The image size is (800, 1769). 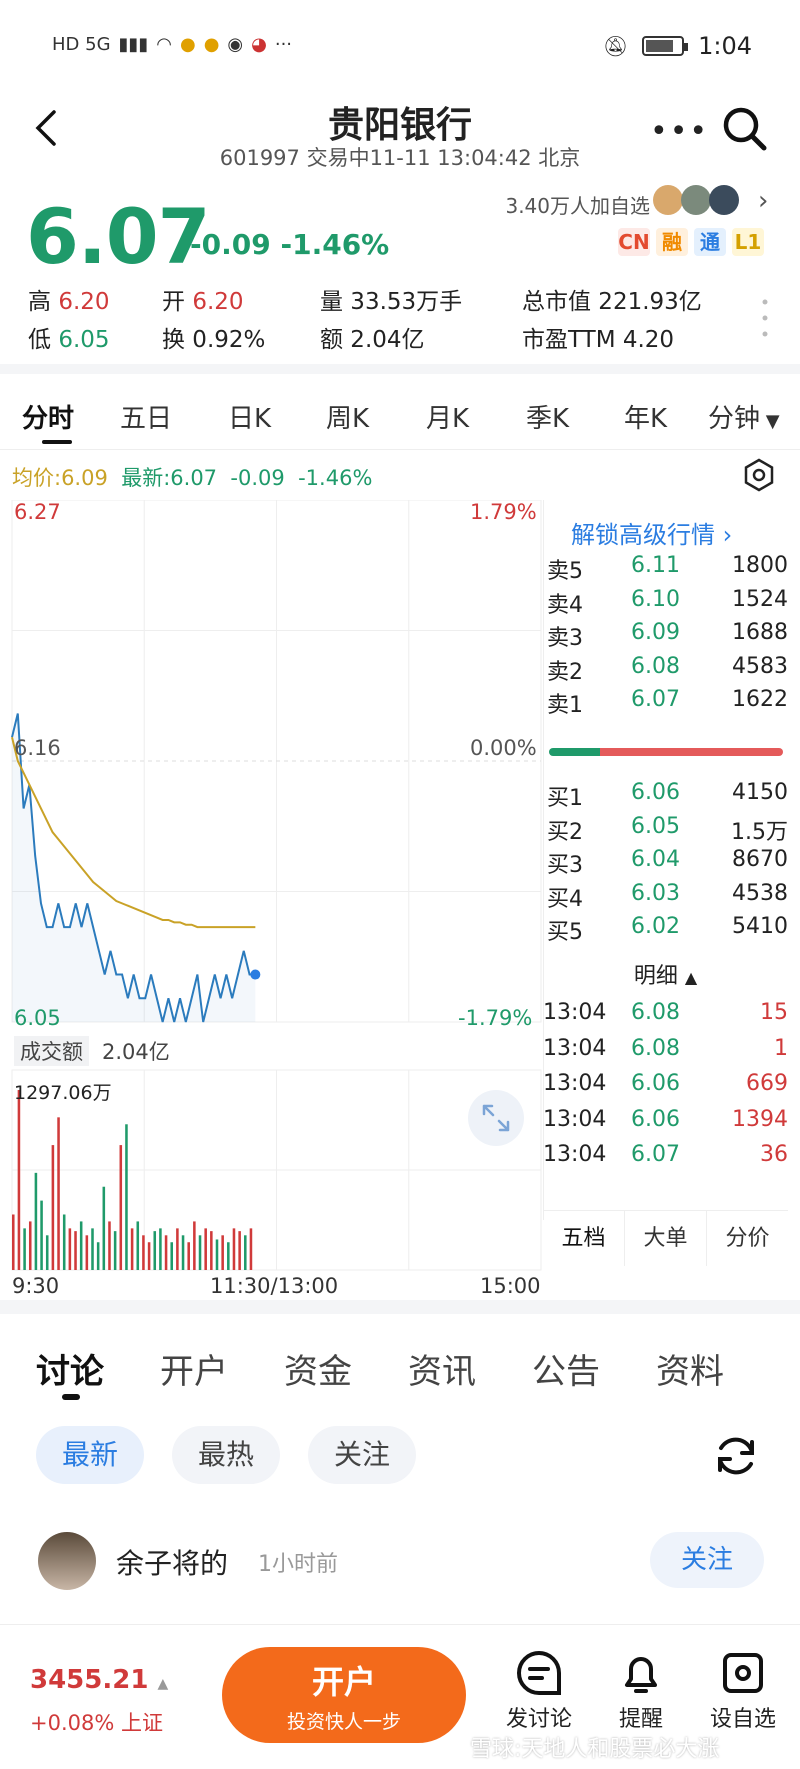 What do you see at coordinates (565, 798) in the screenshot?
I see `level-label: 买1` at bounding box center [565, 798].